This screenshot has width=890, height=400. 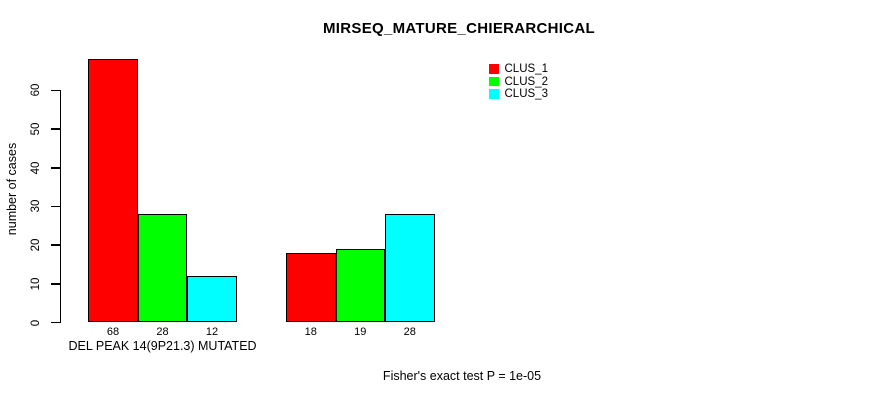 I want to click on legend-swatch-clus-3-icon, so click(x=494, y=94).